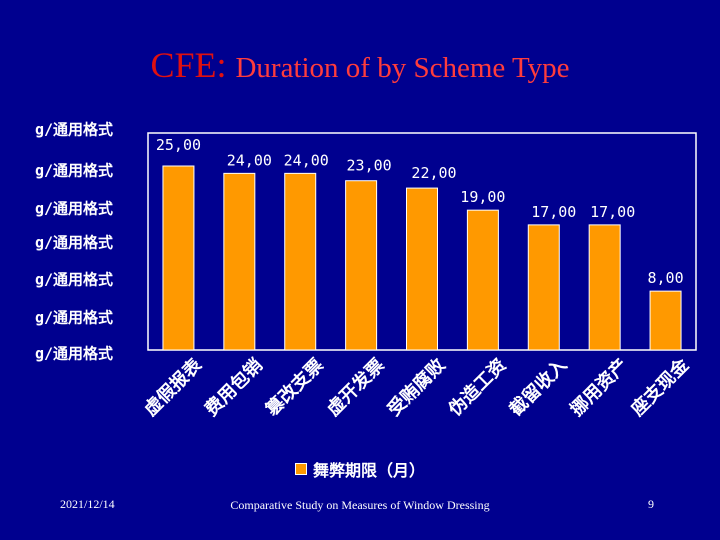 This screenshot has height=540, width=720. What do you see at coordinates (651, 504) in the screenshot?
I see `slide-page-number: 9` at bounding box center [651, 504].